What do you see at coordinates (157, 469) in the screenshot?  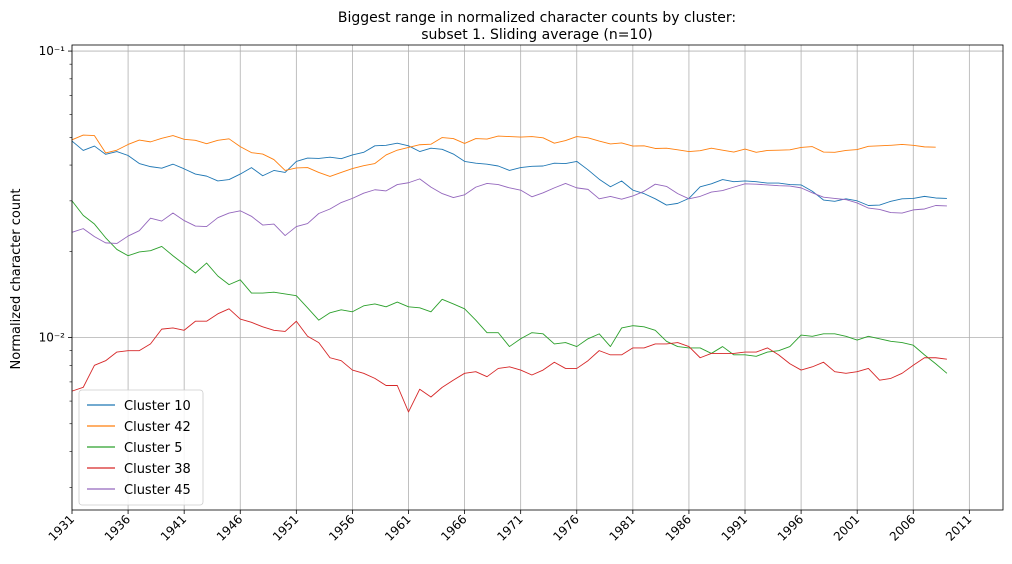 I see `legend-label: Cluster 38` at bounding box center [157, 469].